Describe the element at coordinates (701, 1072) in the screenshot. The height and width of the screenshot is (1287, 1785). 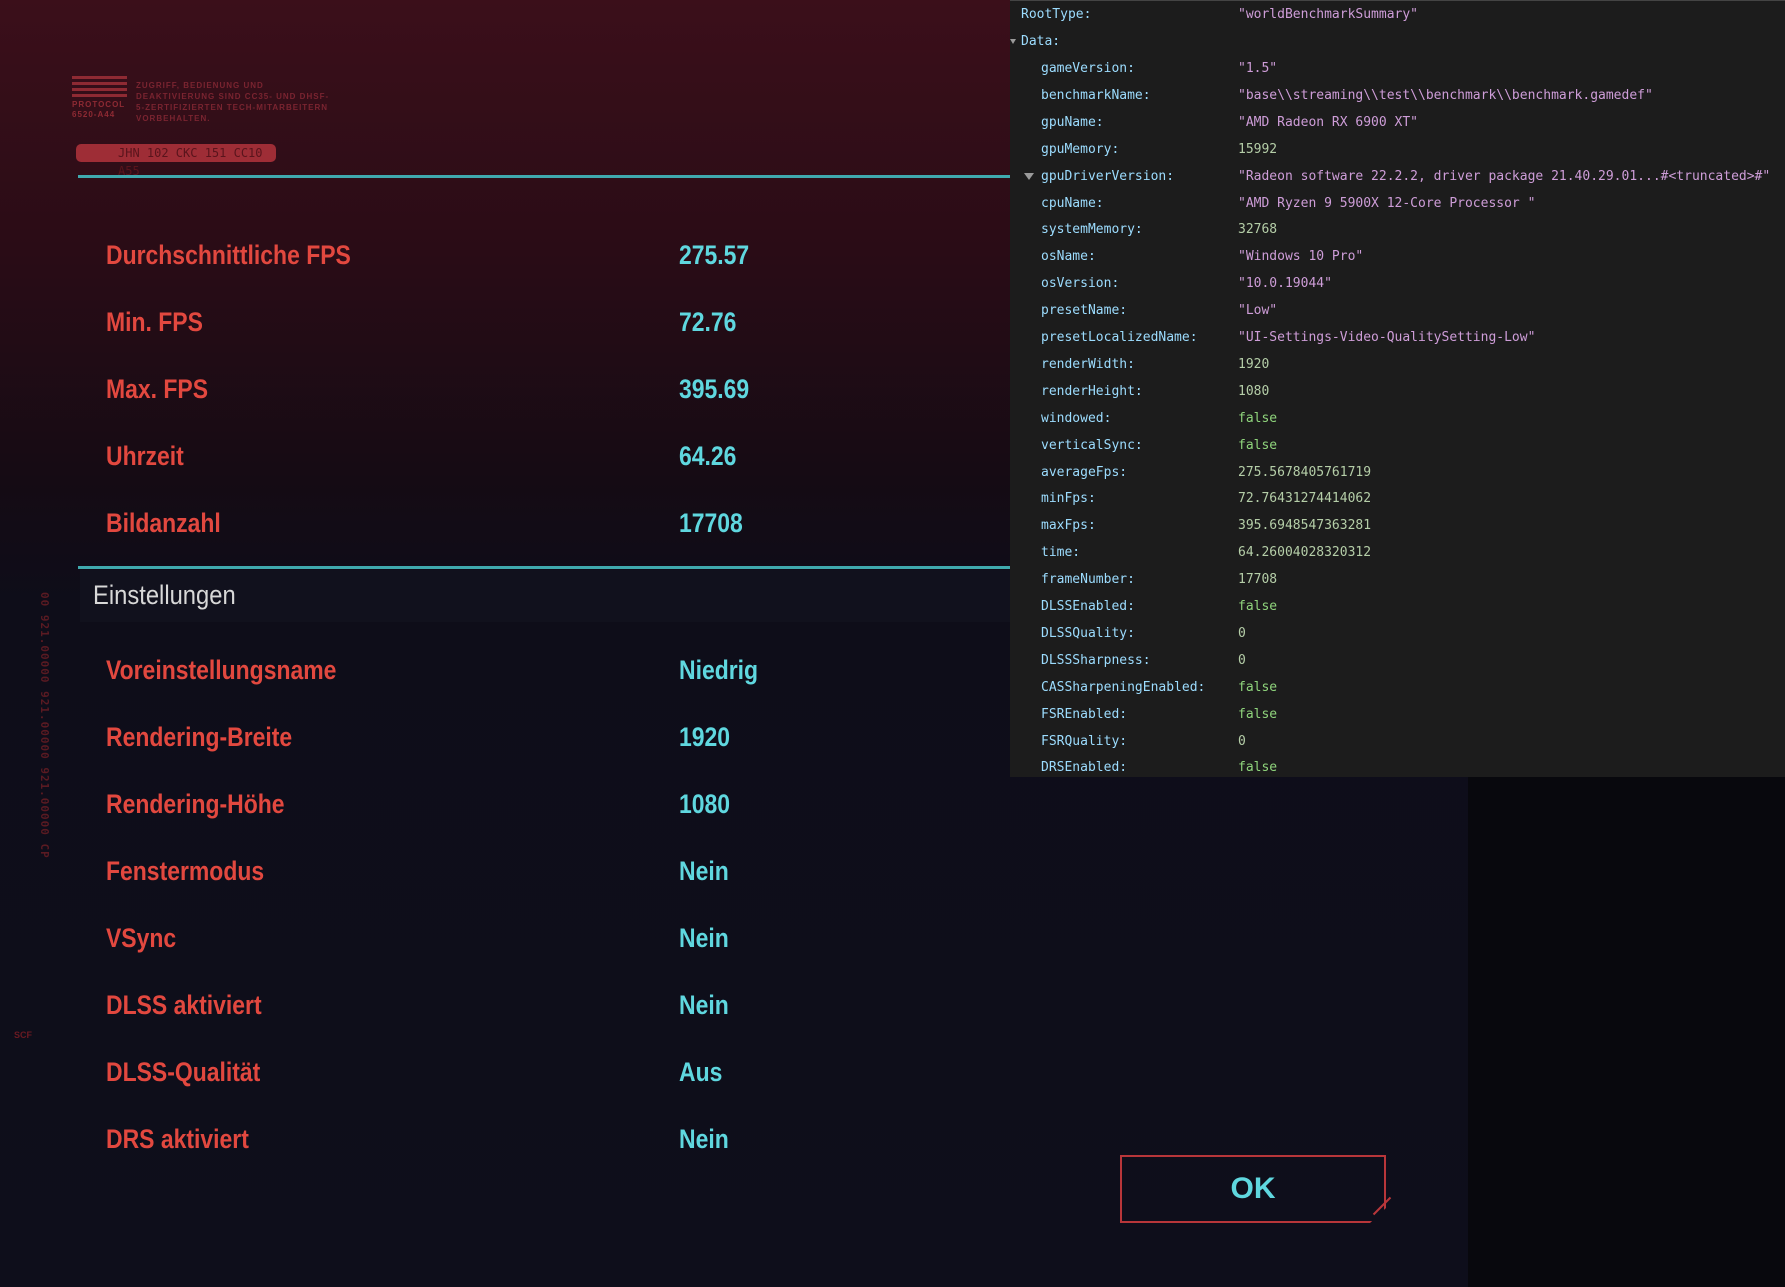
I see `stat-value: Aus` at that location.